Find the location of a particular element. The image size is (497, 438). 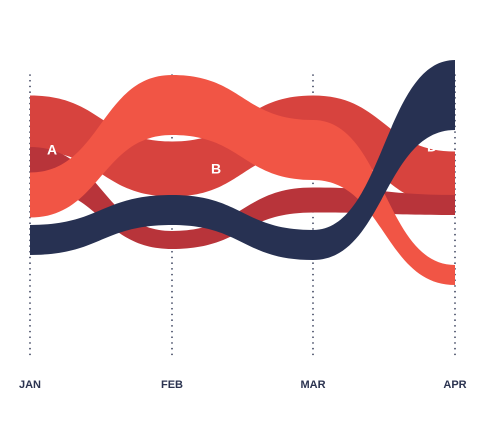

month-label-jan: JAN is located at coordinates (30, 385).